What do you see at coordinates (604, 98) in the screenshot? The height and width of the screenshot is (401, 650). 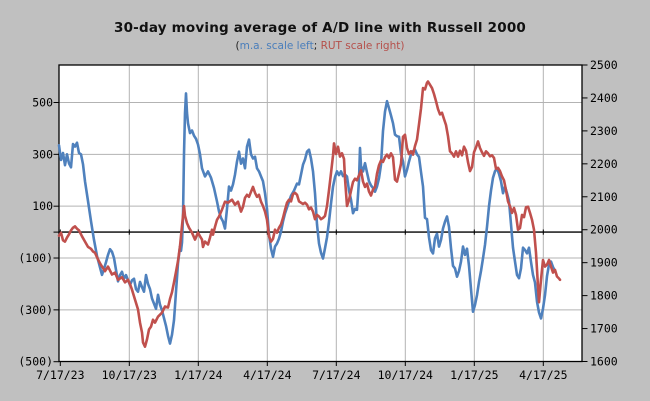 I see `right-axis-label: 2400` at bounding box center [604, 98].